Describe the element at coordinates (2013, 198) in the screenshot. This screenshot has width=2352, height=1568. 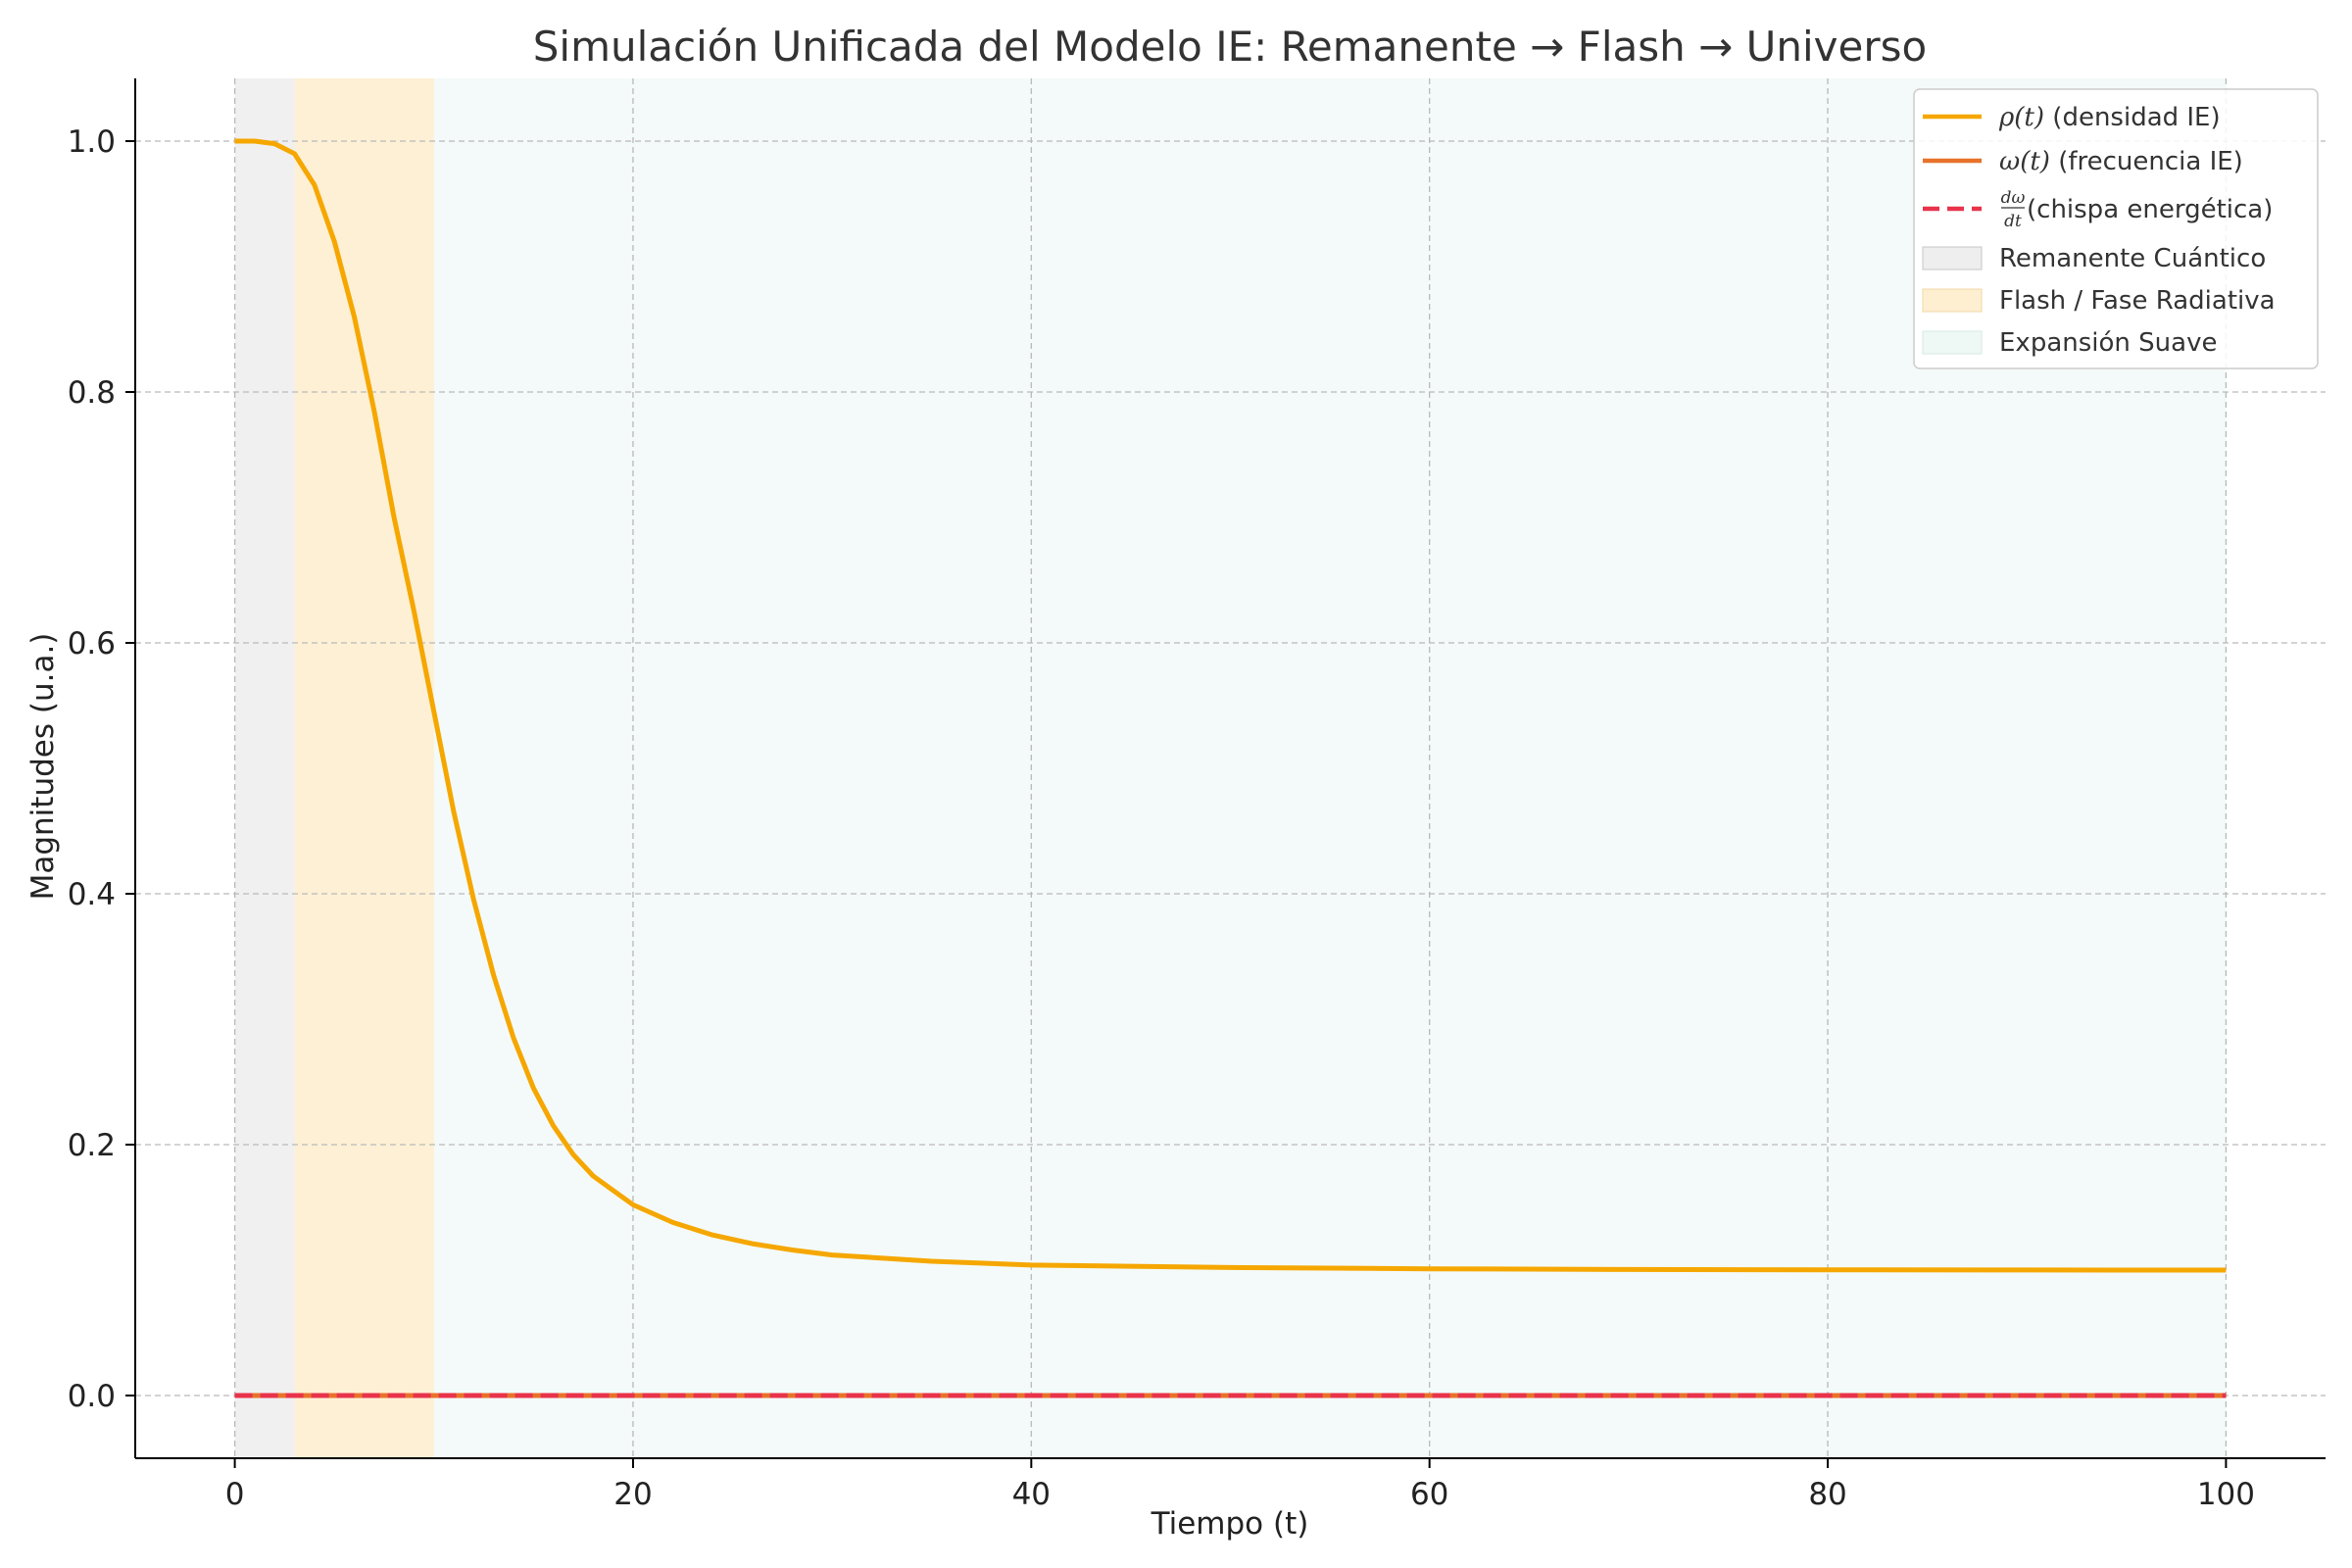
I see `legend-frac-numerator: dω` at that location.